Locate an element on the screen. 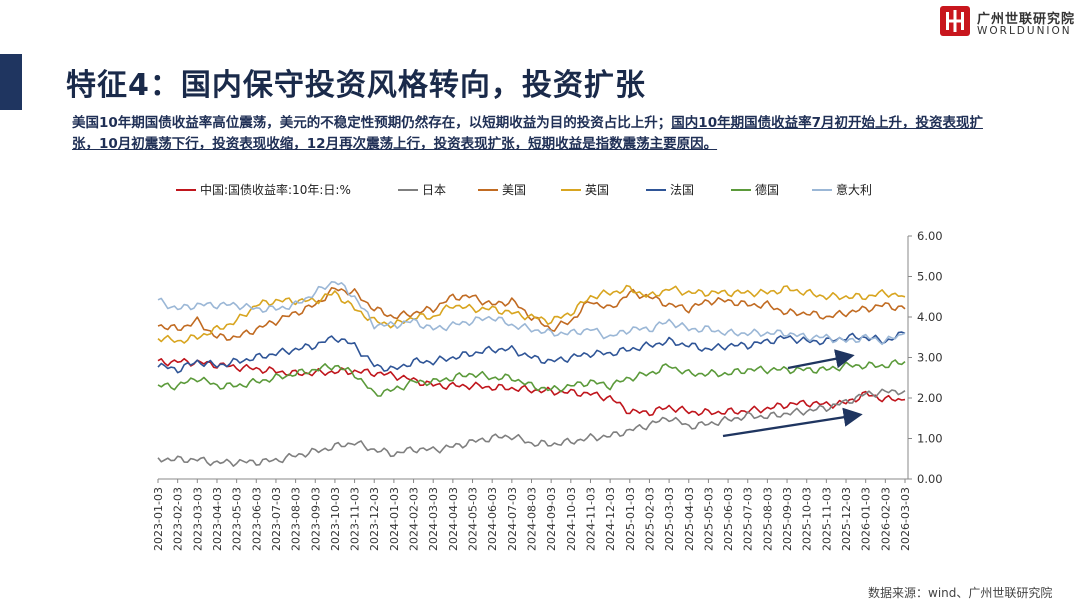  x-tick-label: 2025-11-03 is located at coordinates (826, 519).